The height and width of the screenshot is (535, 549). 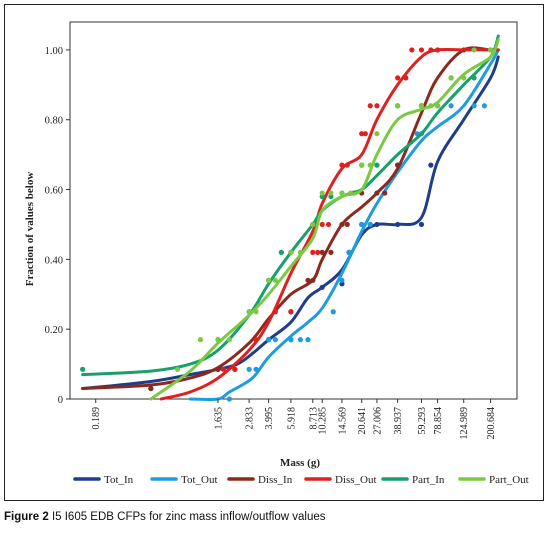 I want to click on legend-item-tot-out: Tot_Out, so click(x=184, y=480).